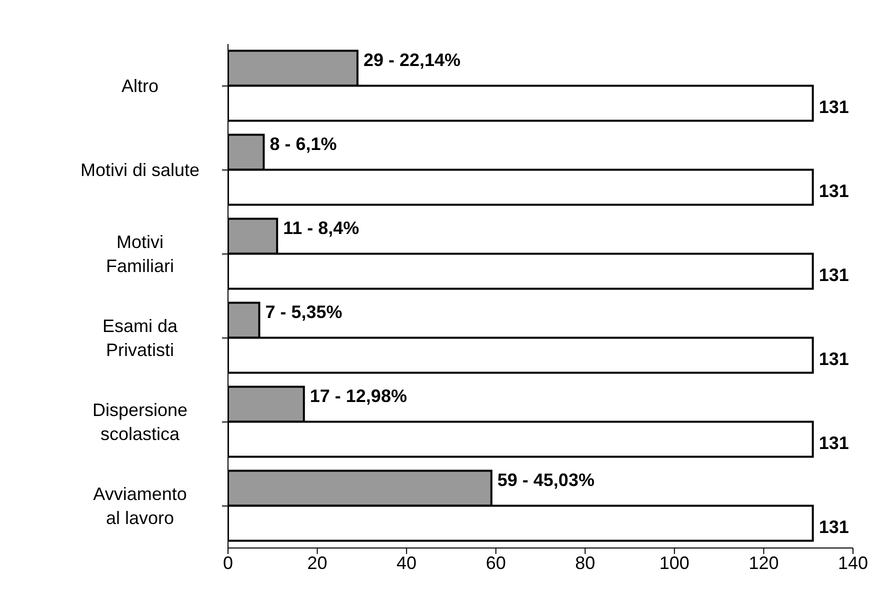 The image size is (881, 598). What do you see at coordinates (140, 506) in the screenshot?
I see `y-tick-label: Avviamento al lavoro` at bounding box center [140, 506].